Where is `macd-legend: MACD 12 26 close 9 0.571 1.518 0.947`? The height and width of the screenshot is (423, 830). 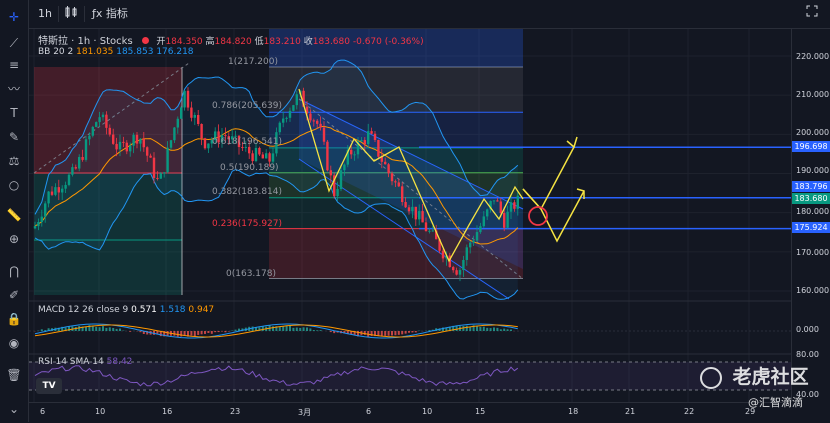
macd-legend: MACD 12 26 close 9 0.571 1.518 0.947 is located at coordinates (126, 310).